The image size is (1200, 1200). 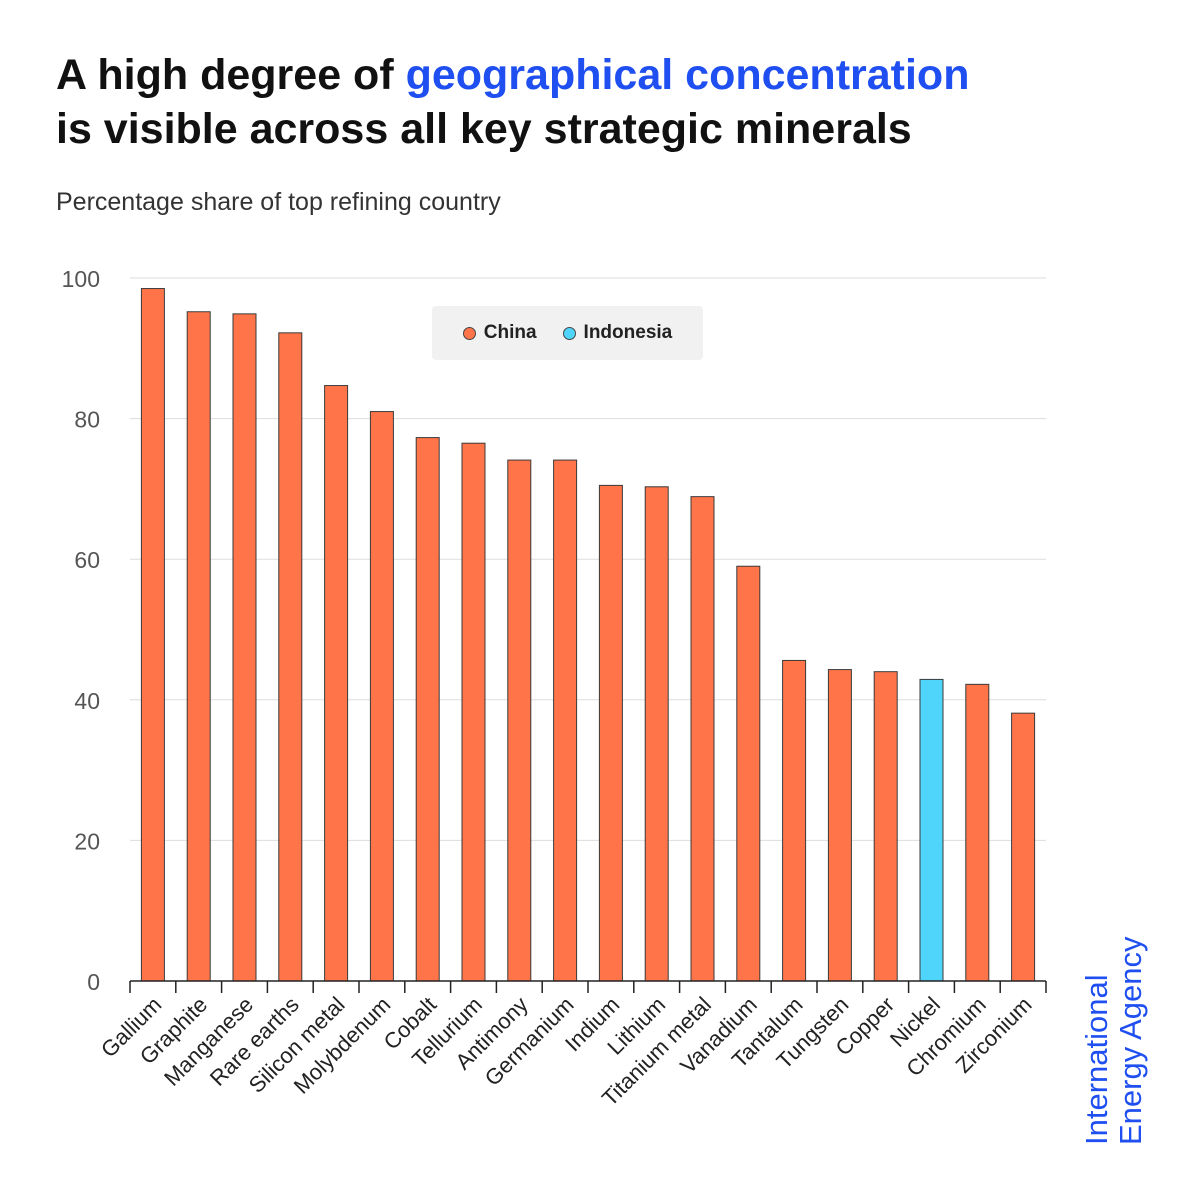 I want to click on y-tick-label: 60, so click(x=87, y=560).